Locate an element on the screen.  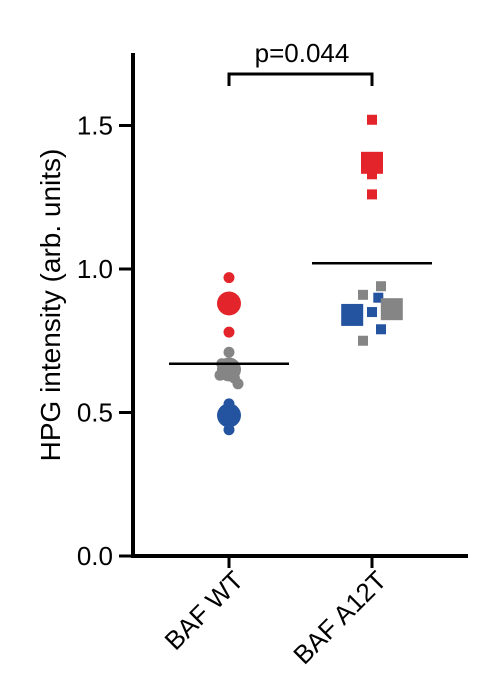
y-tick-label: 1.5 is located at coordinates (95, 126).